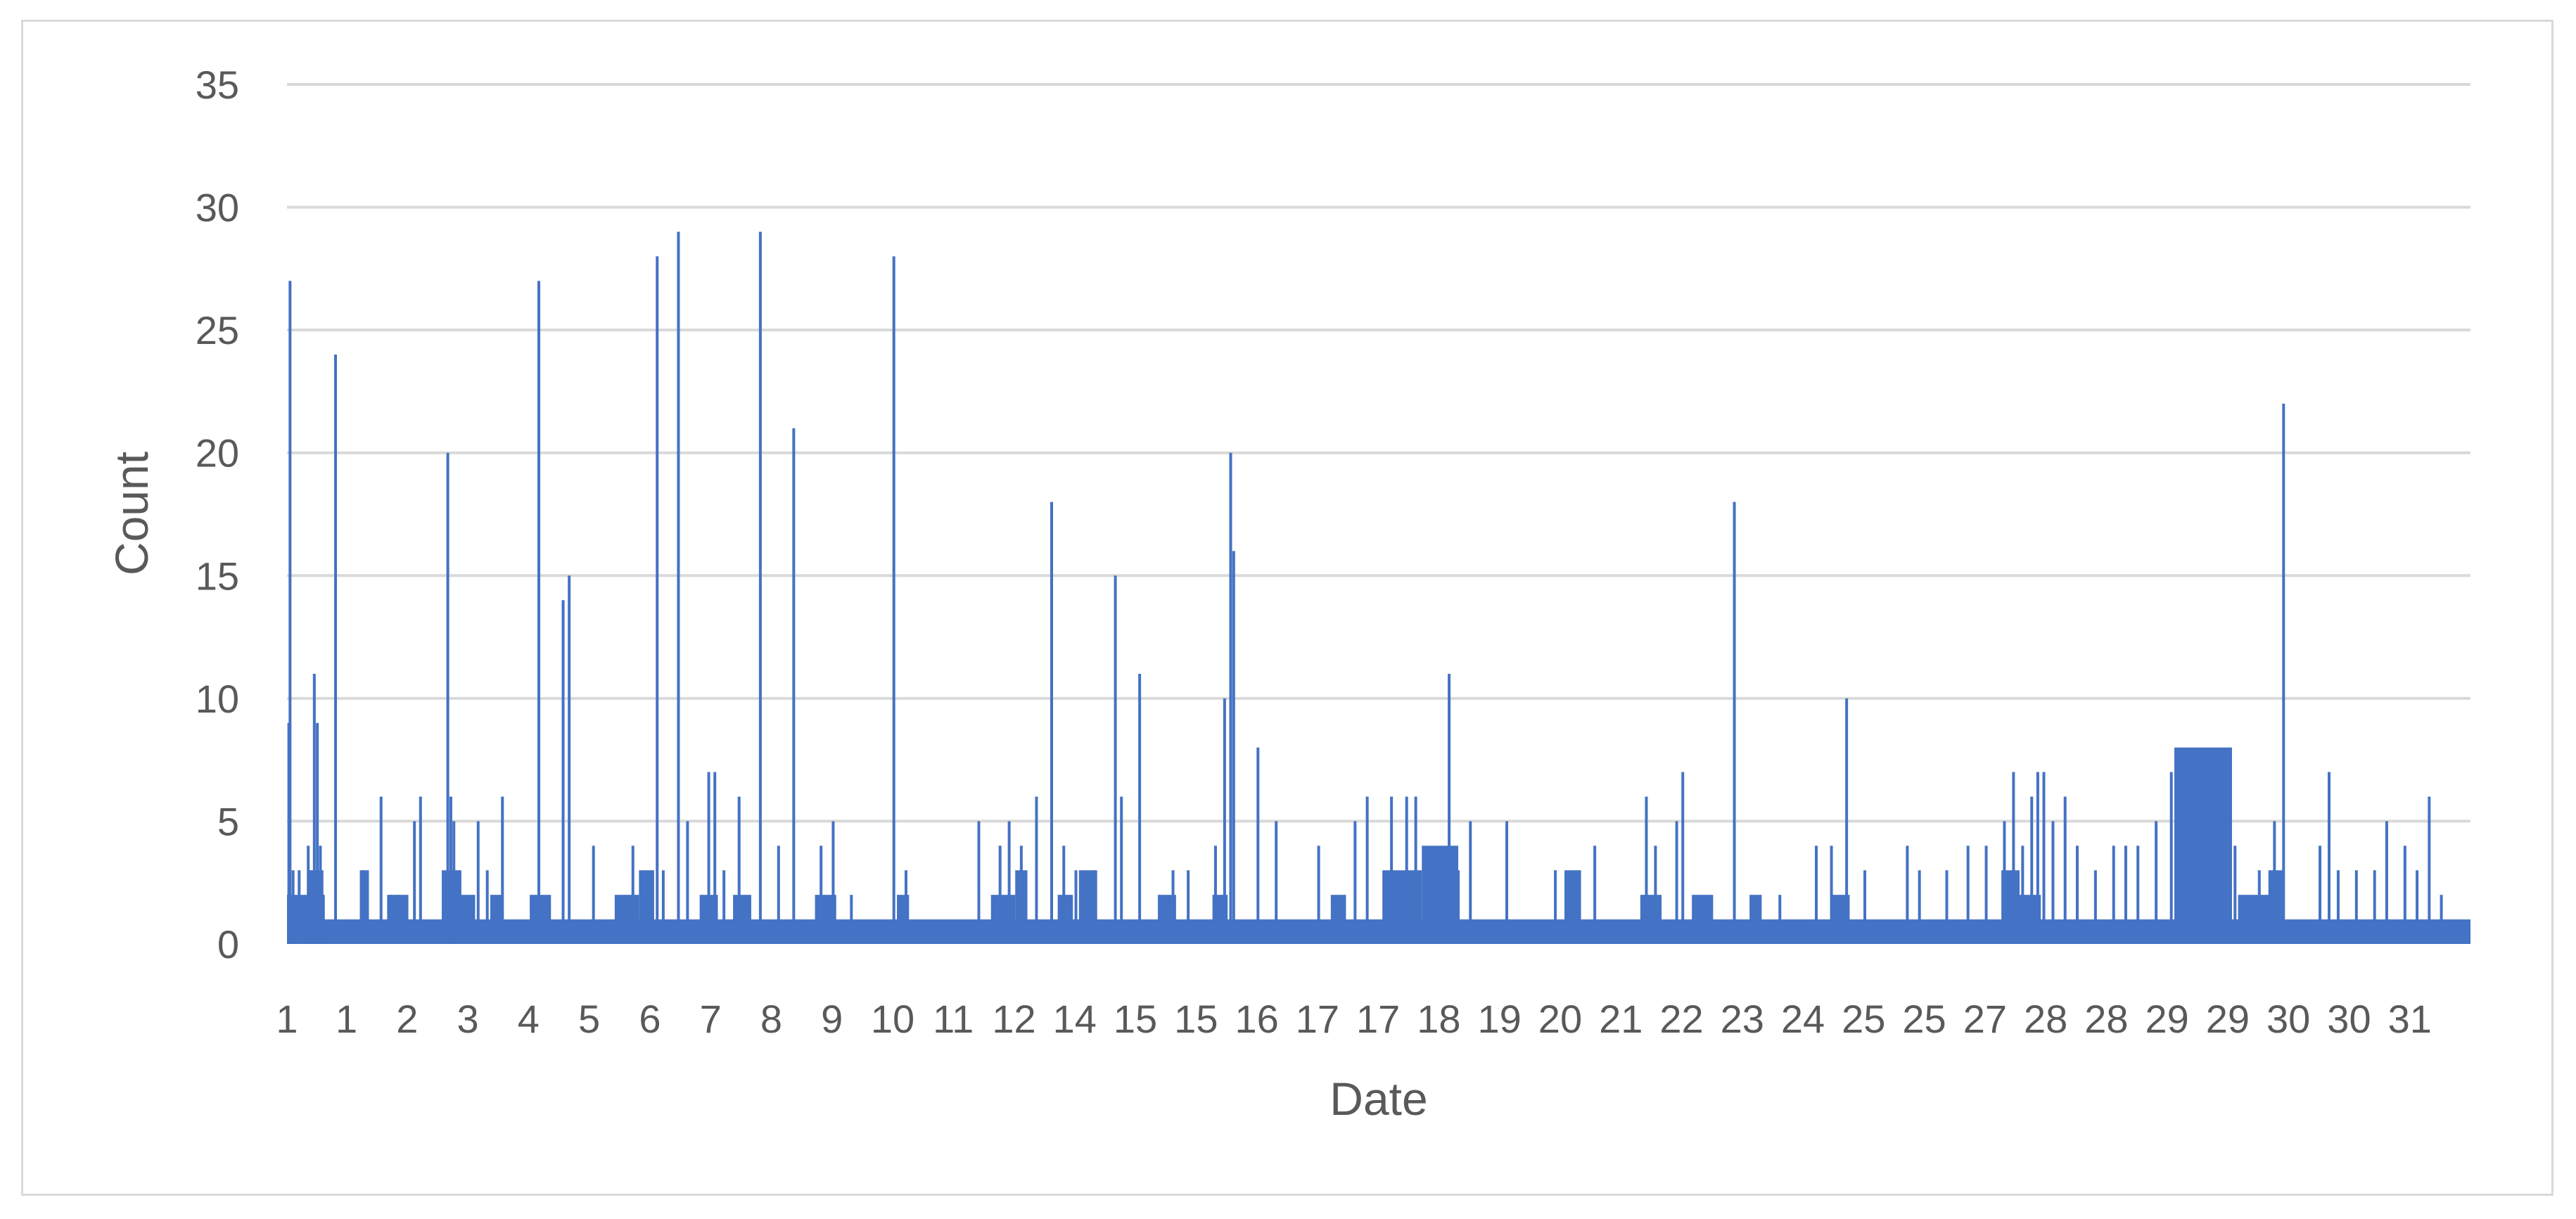  Describe the element at coordinates (217, 453) in the screenshot. I see `y-tick-label: 20` at that location.